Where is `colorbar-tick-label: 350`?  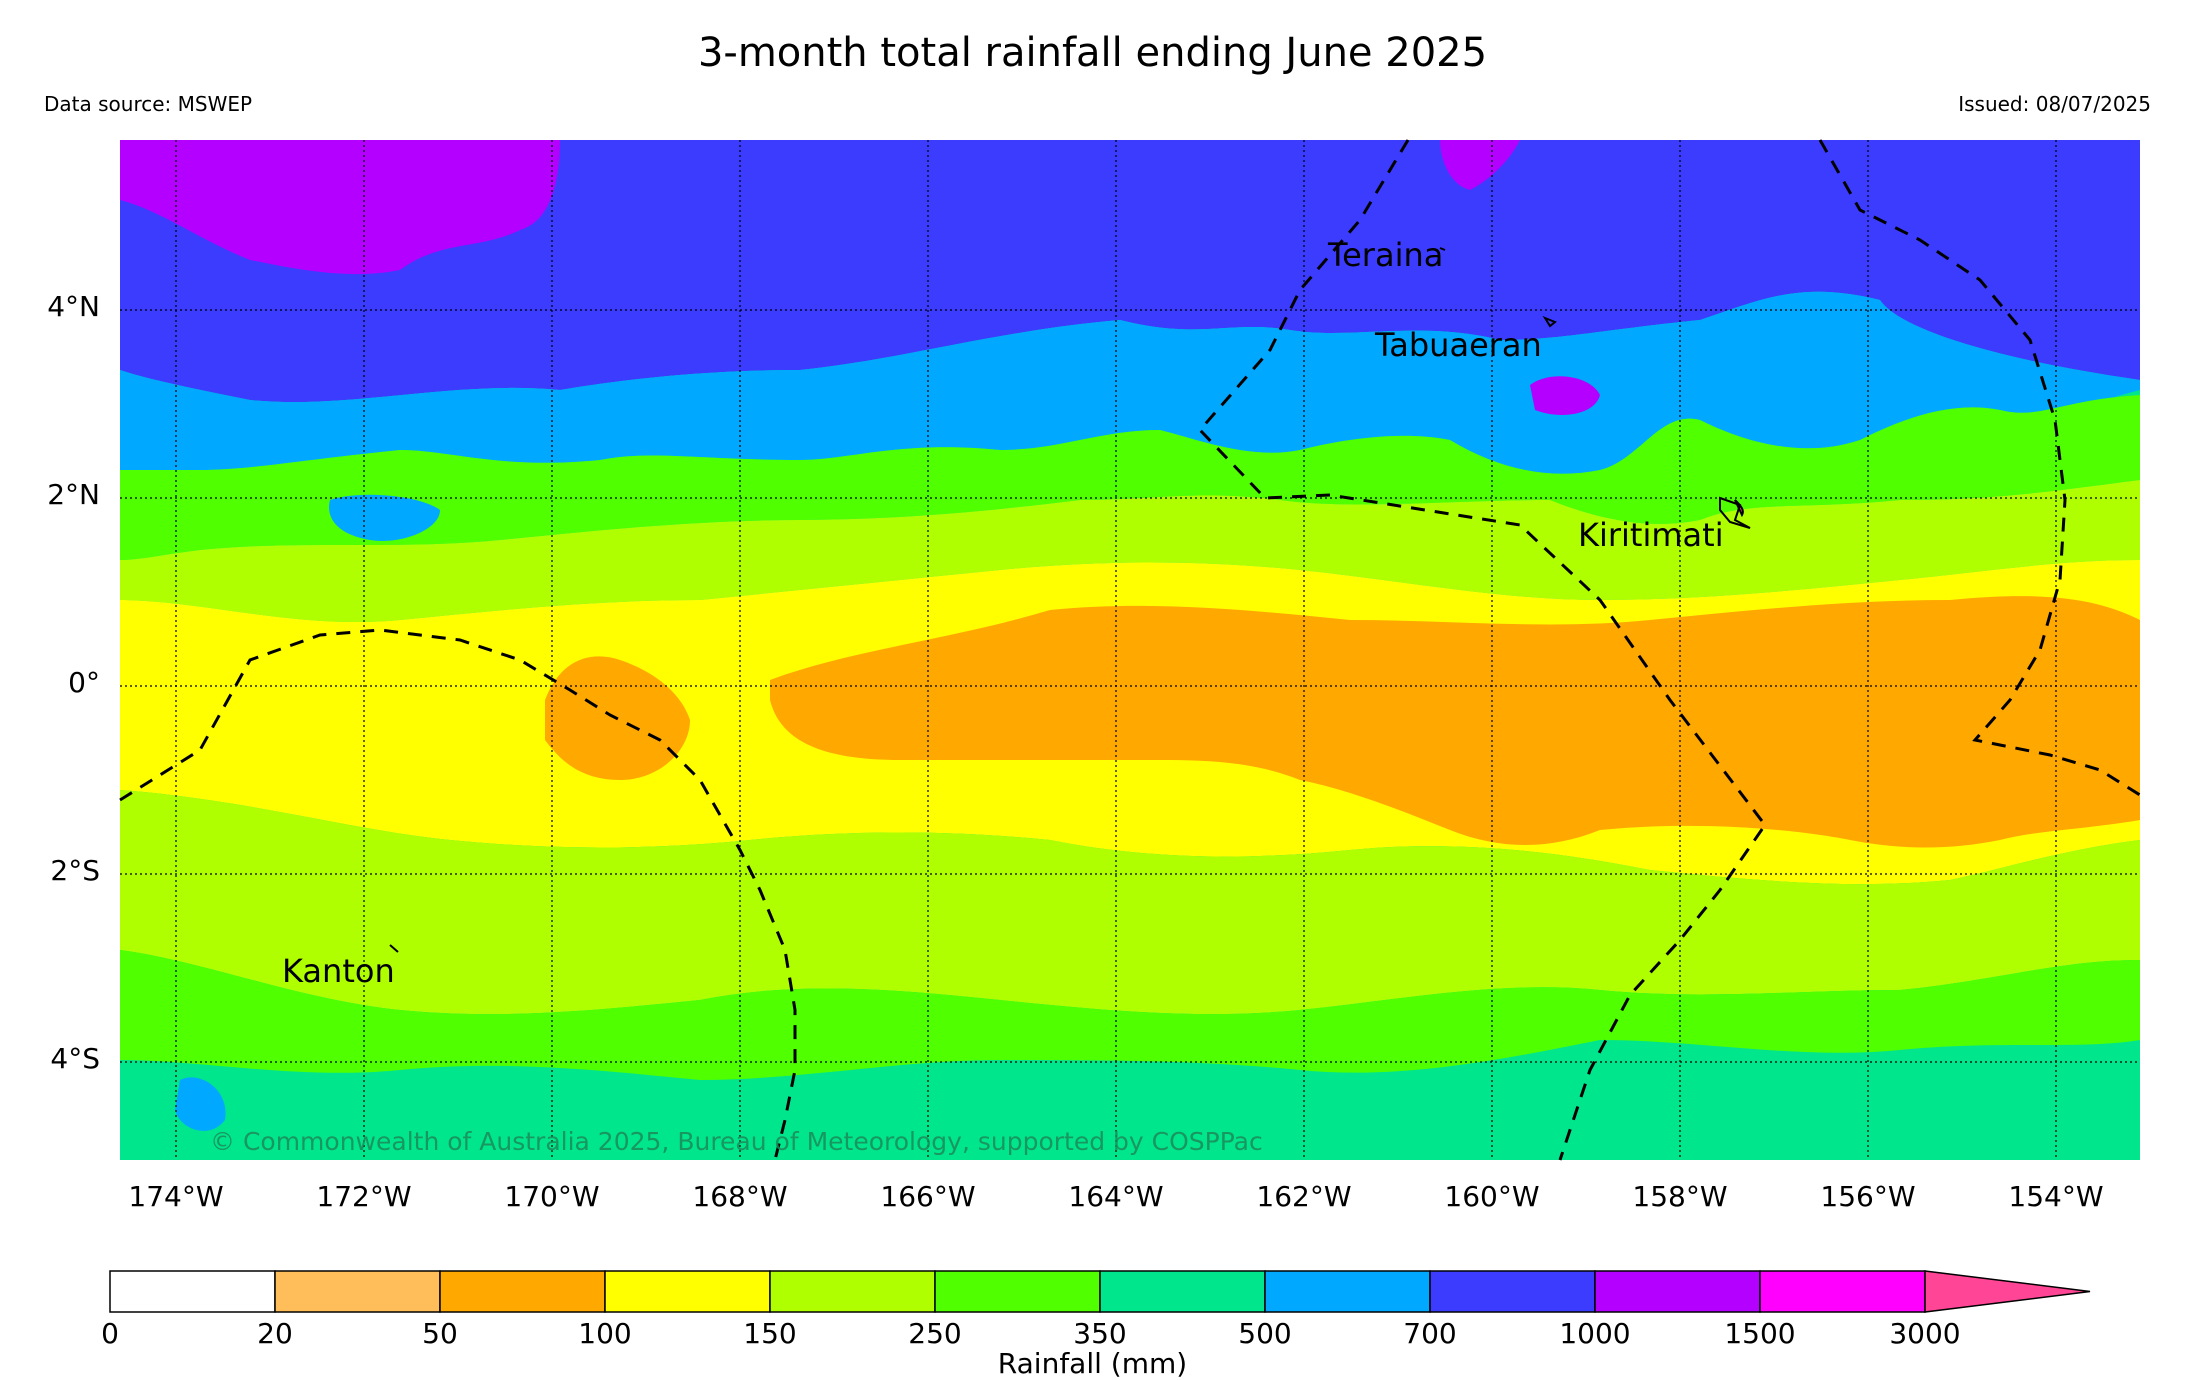
colorbar-tick-label: 350 is located at coordinates (1100, 1333).